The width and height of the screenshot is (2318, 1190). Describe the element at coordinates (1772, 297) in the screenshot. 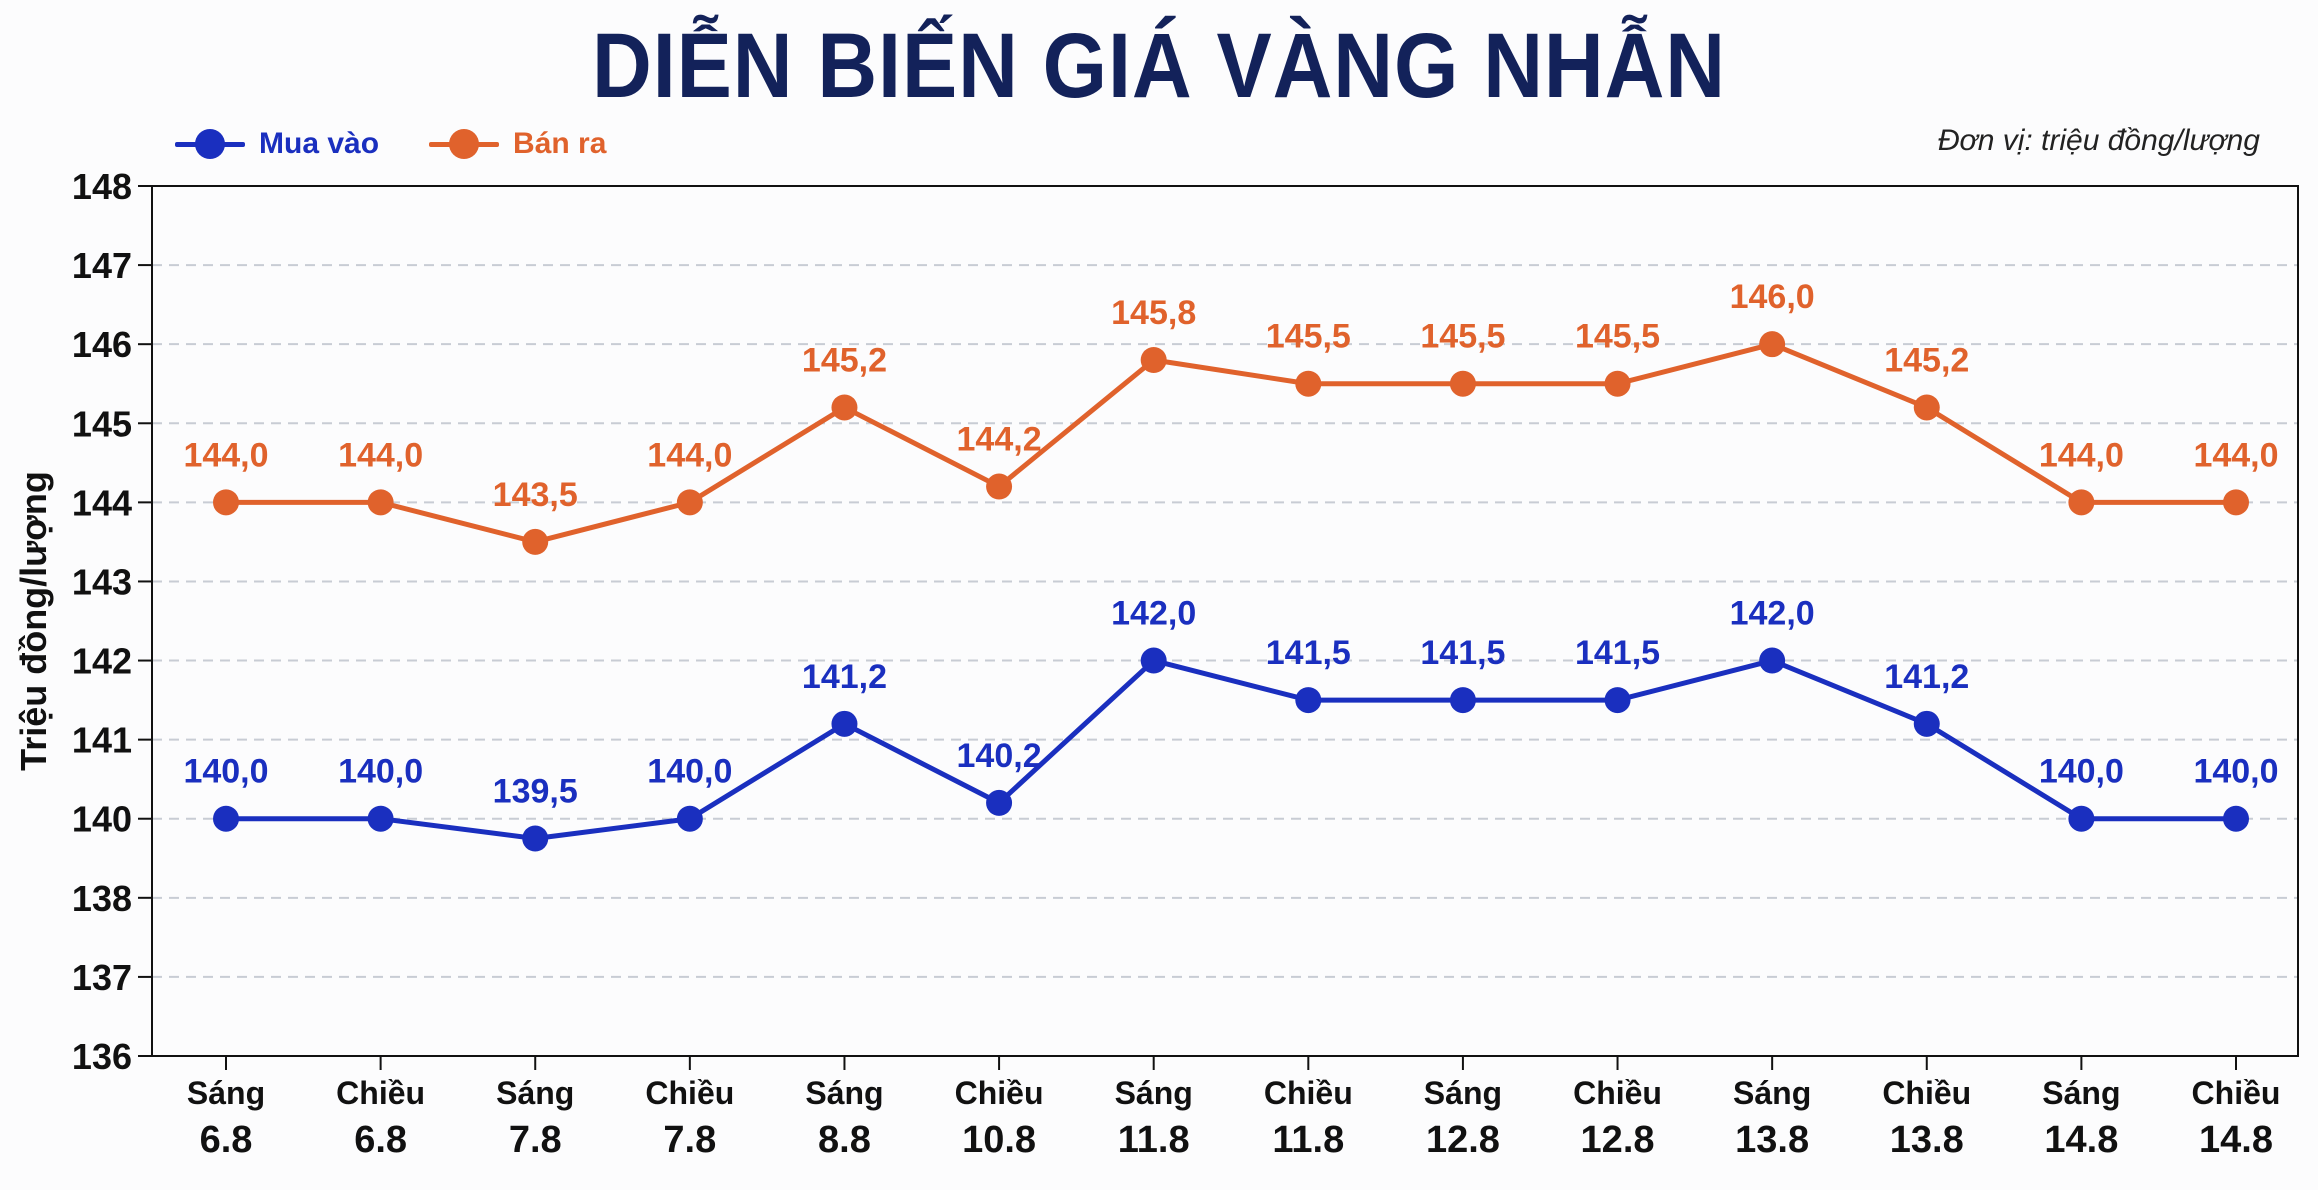

I see `data-label: 146,0` at that location.